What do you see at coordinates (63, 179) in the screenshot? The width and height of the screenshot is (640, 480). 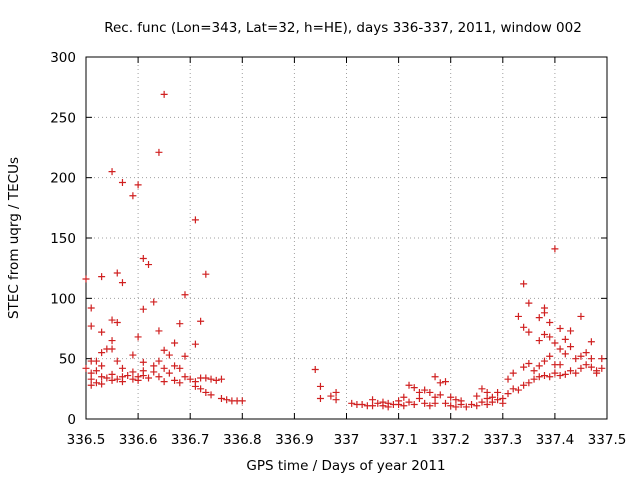 I see `y-tick-label: 200` at bounding box center [63, 179].